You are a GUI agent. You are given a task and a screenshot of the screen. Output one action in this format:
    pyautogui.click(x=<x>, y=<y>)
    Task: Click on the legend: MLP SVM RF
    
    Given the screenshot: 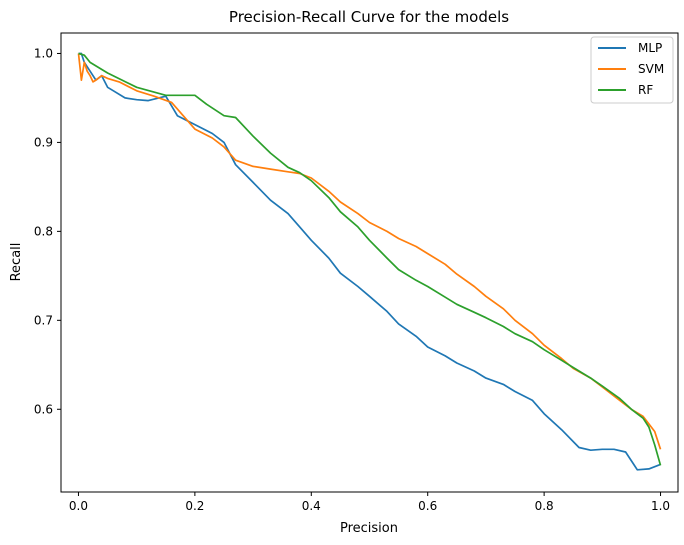 What is the action you would take?
    pyautogui.click(x=632, y=70)
    